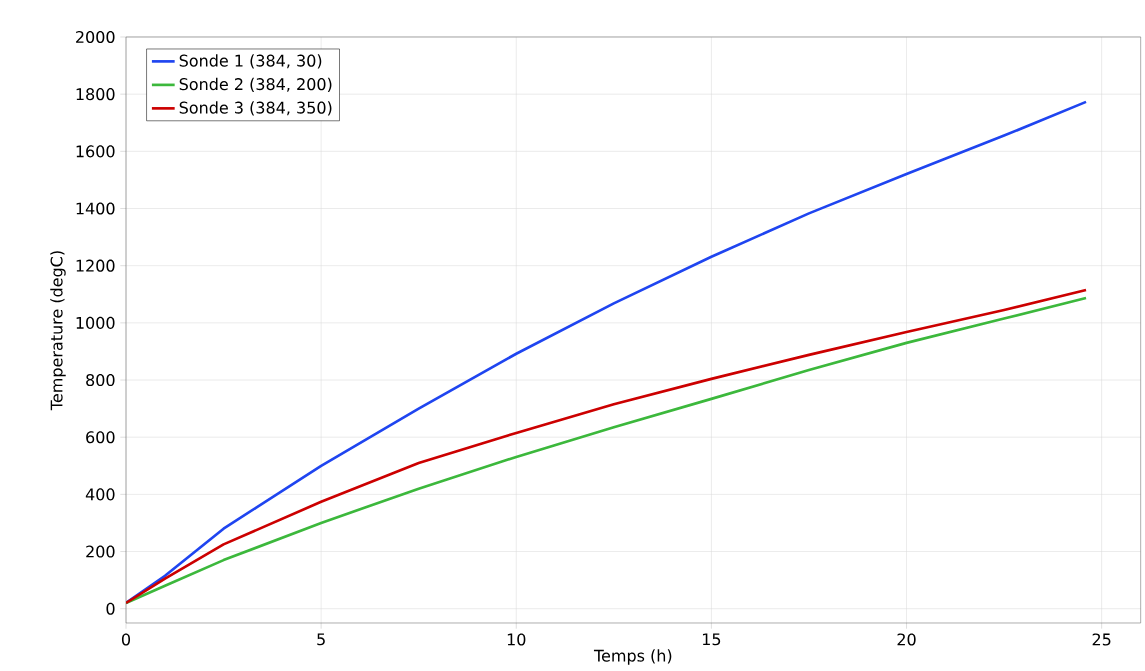  Describe the element at coordinates (100, 437) in the screenshot. I see `y-tick-label: 600` at that location.